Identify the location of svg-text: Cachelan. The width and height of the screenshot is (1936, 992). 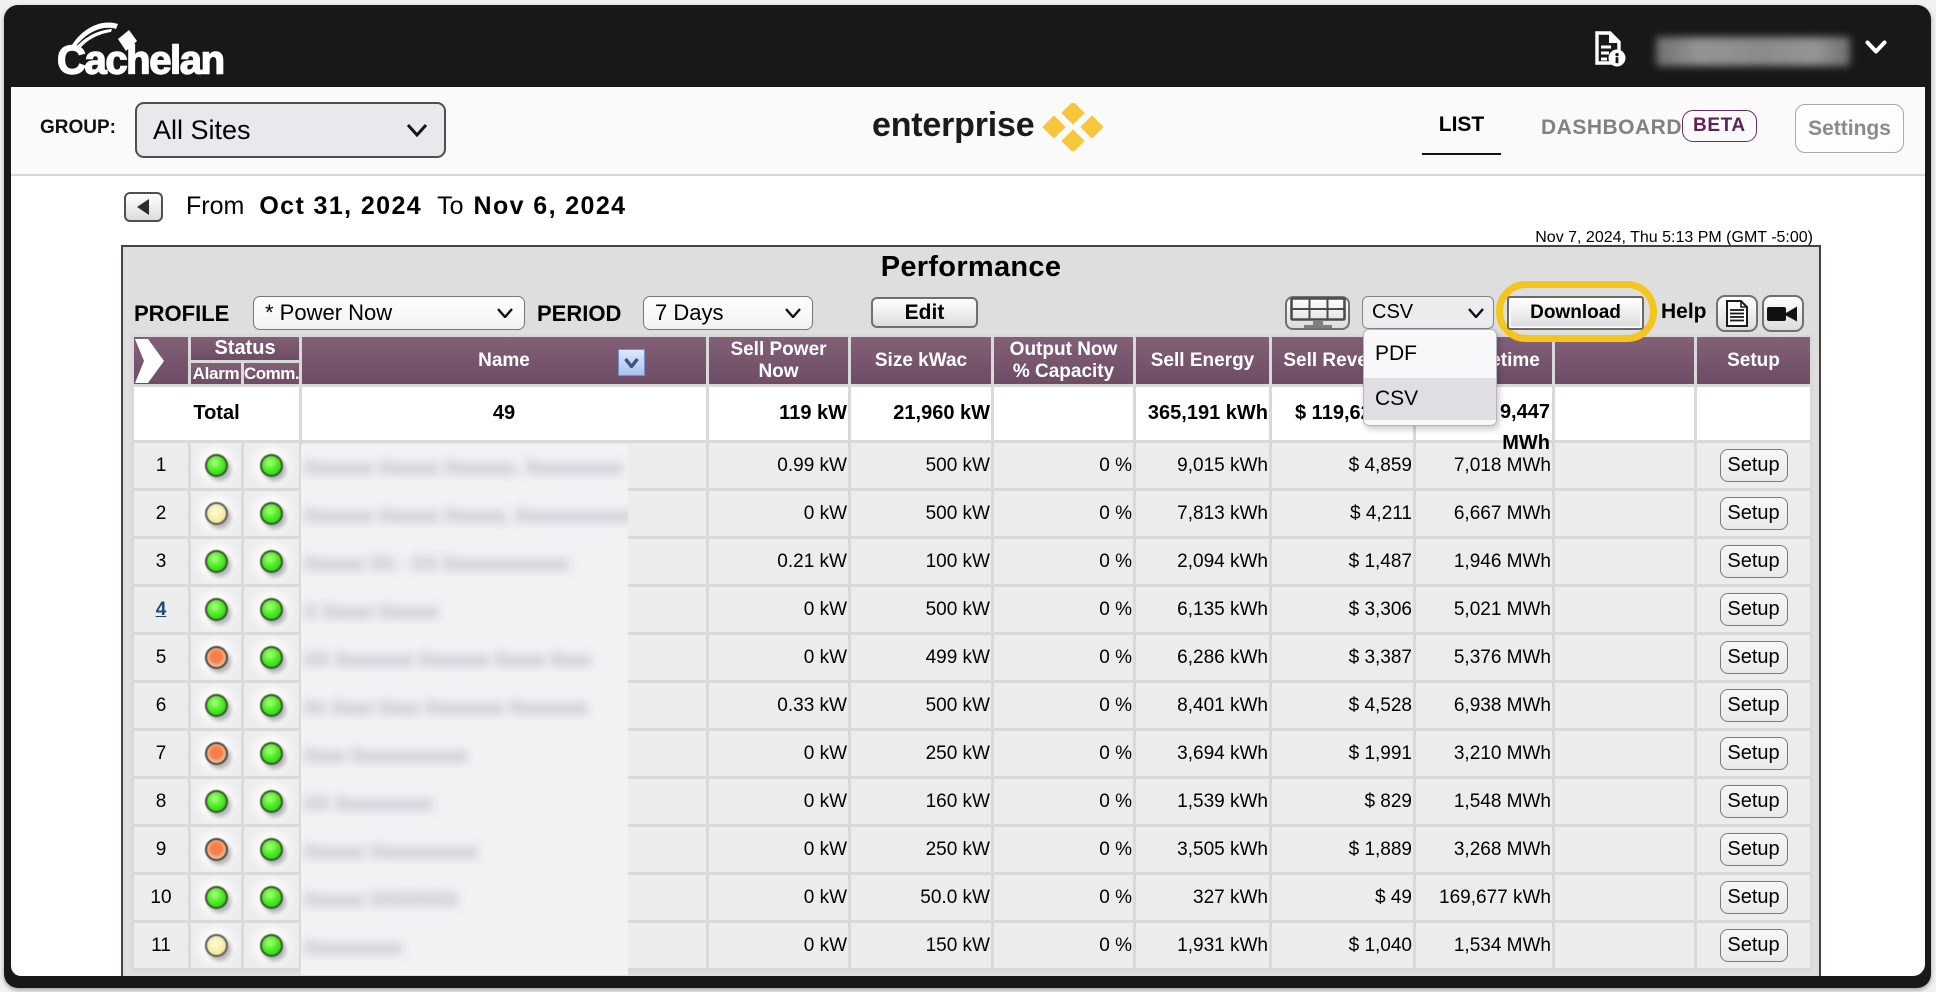
(140, 61).